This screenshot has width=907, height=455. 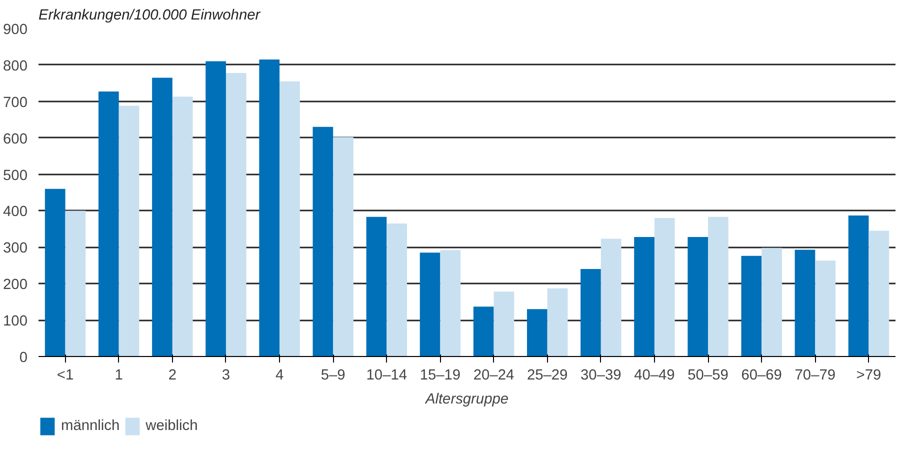 What do you see at coordinates (90, 426) in the screenshot?
I see `legend-label: männlich` at bounding box center [90, 426].